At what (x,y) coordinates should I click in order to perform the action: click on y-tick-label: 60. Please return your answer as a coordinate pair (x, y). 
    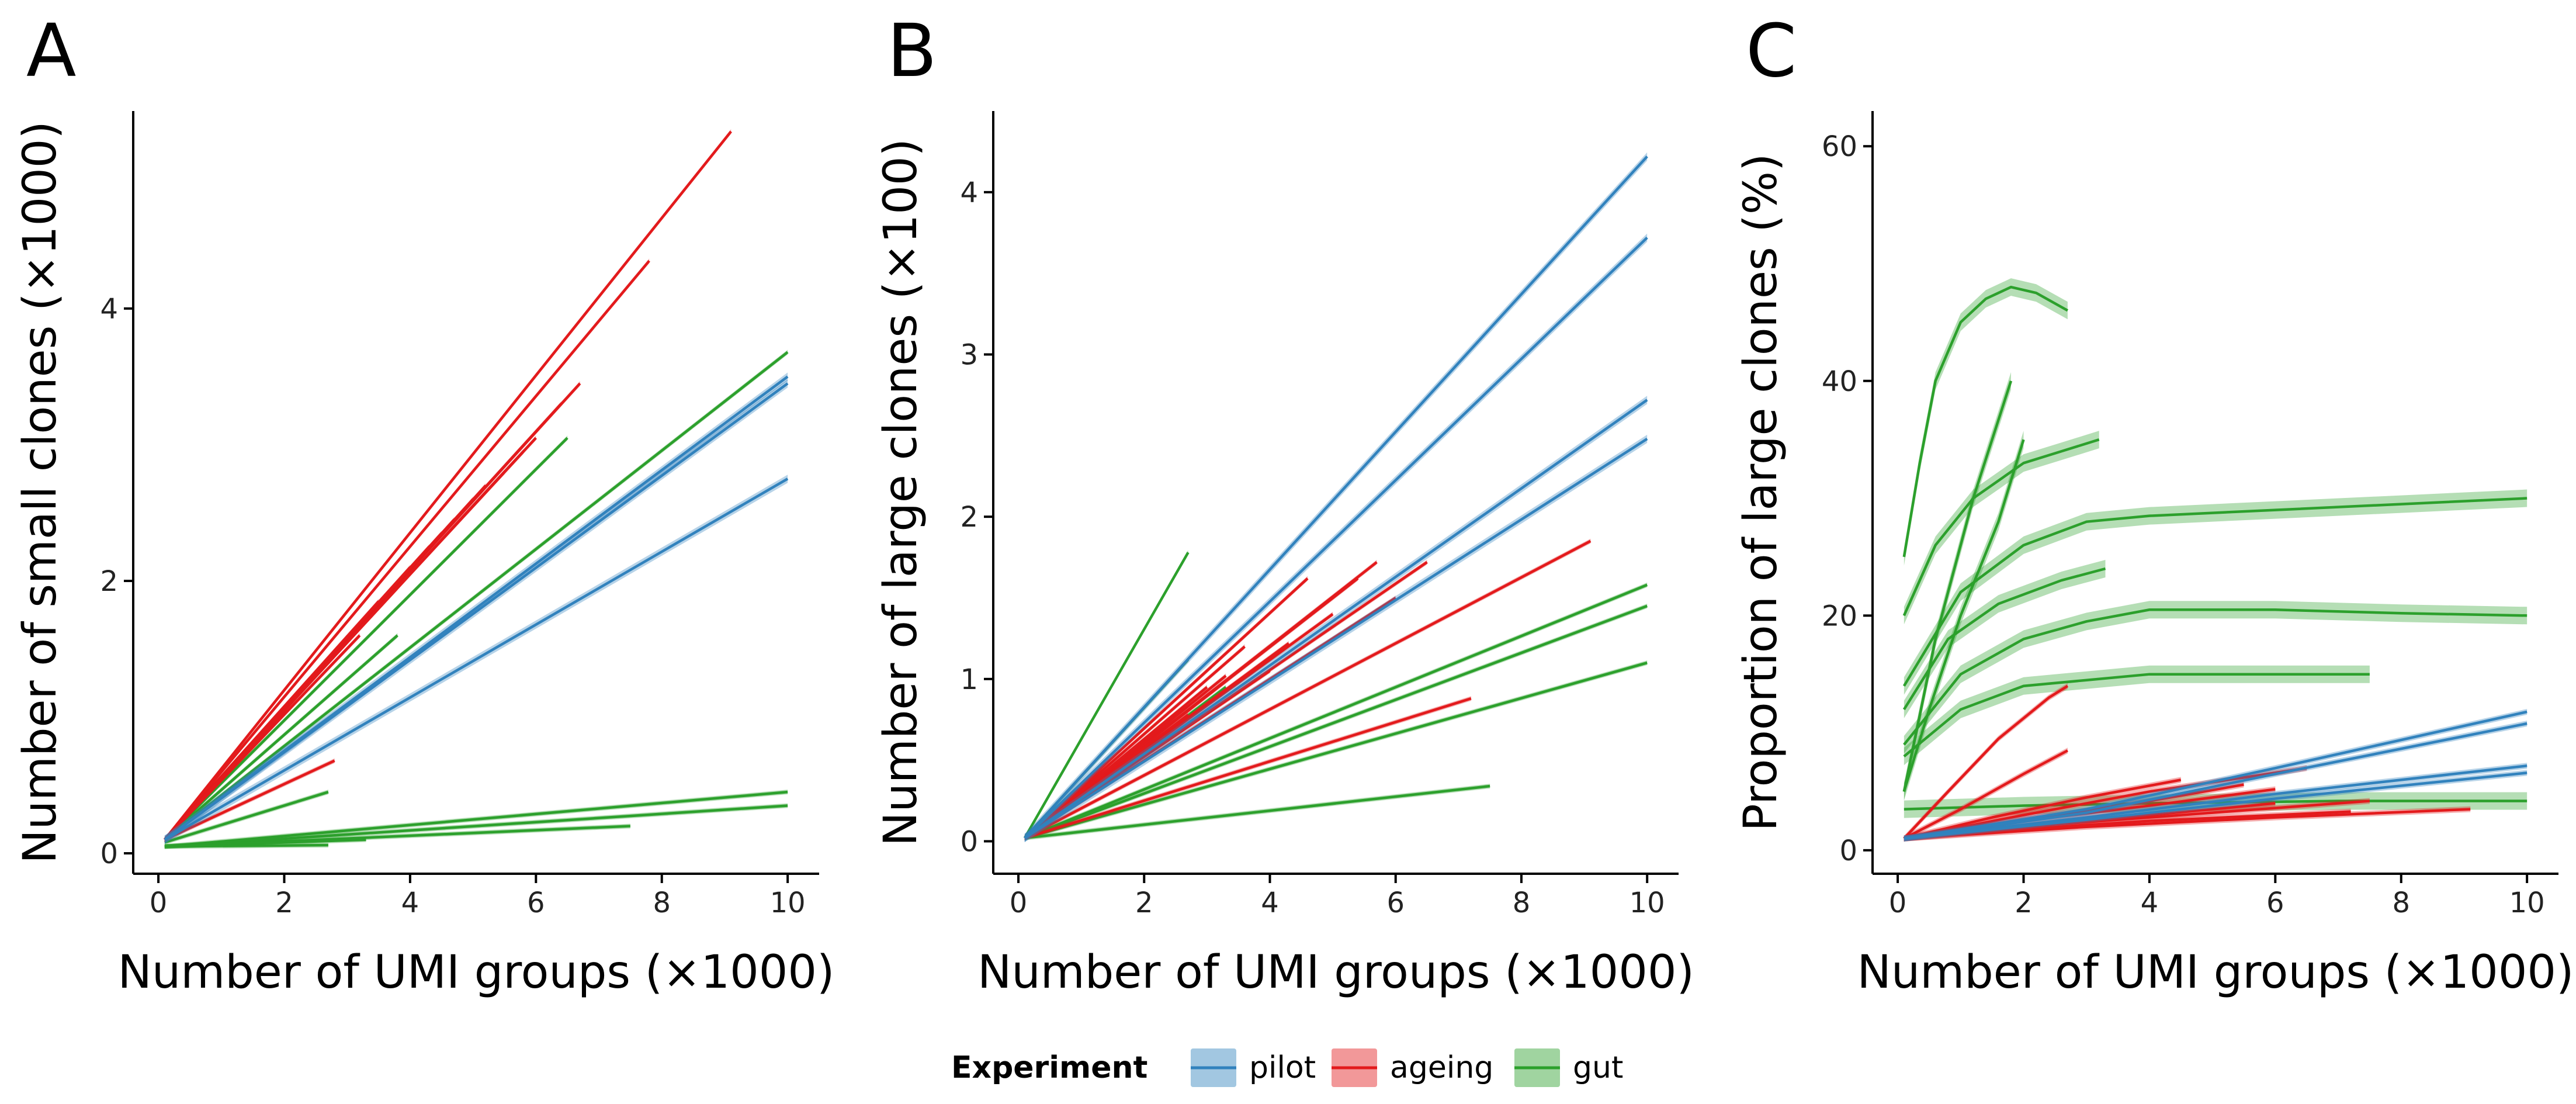
    Looking at the image, I should click on (1839, 146).